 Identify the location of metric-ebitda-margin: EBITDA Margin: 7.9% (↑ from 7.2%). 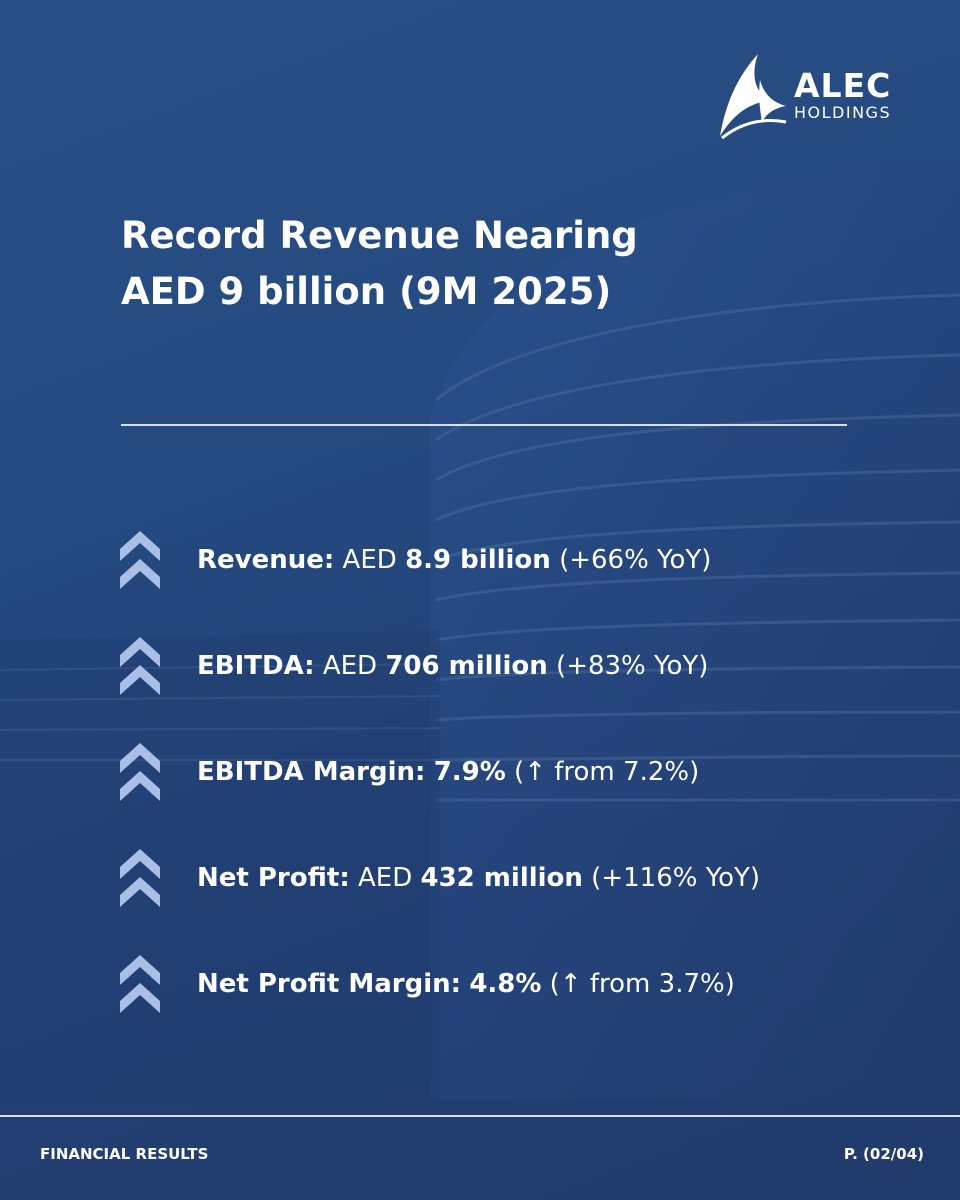
(409, 772).